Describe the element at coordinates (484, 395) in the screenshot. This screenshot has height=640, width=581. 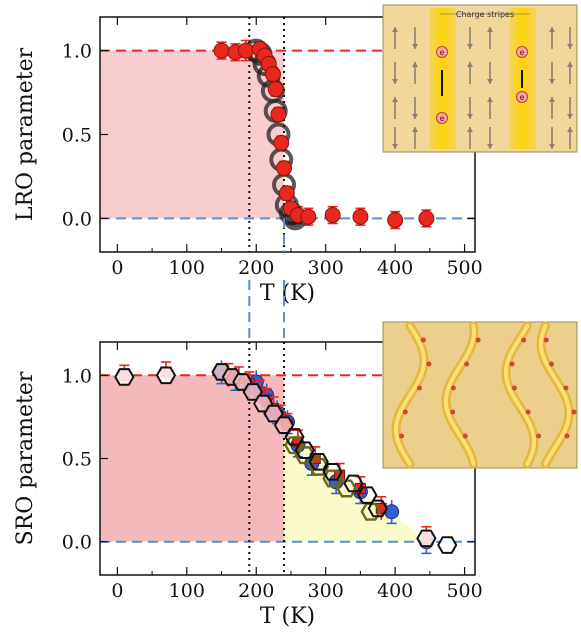
I see `wavy-stripes` at that location.